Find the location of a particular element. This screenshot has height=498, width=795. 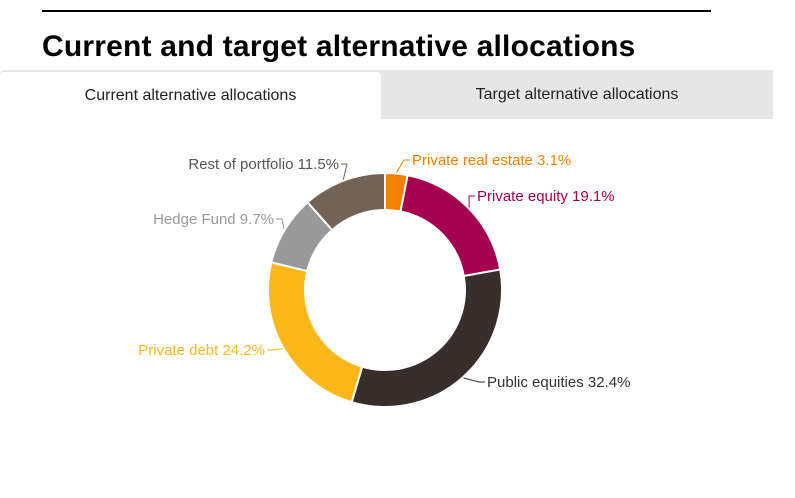

slice-label-0: Private real estate 3.1% is located at coordinates (491, 160).